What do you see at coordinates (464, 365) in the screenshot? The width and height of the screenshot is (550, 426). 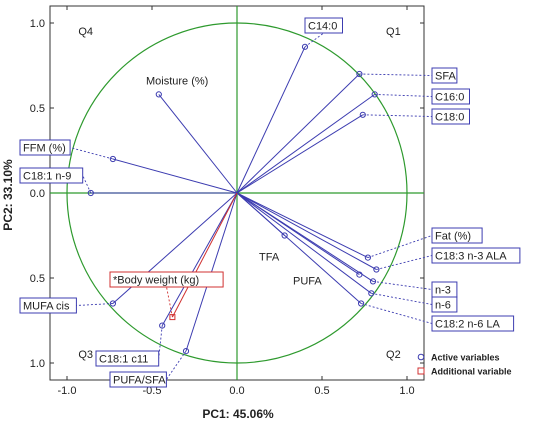 I see `legend: Active variables Additional variable` at bounding box center [464, 365].